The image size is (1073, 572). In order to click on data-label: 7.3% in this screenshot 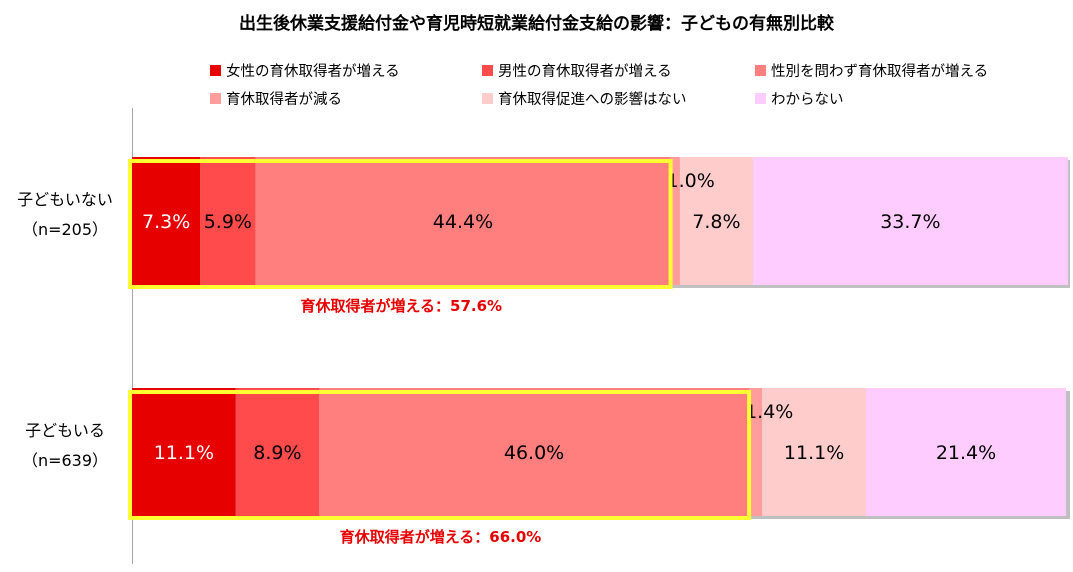, I will do `click(166, 222)`.